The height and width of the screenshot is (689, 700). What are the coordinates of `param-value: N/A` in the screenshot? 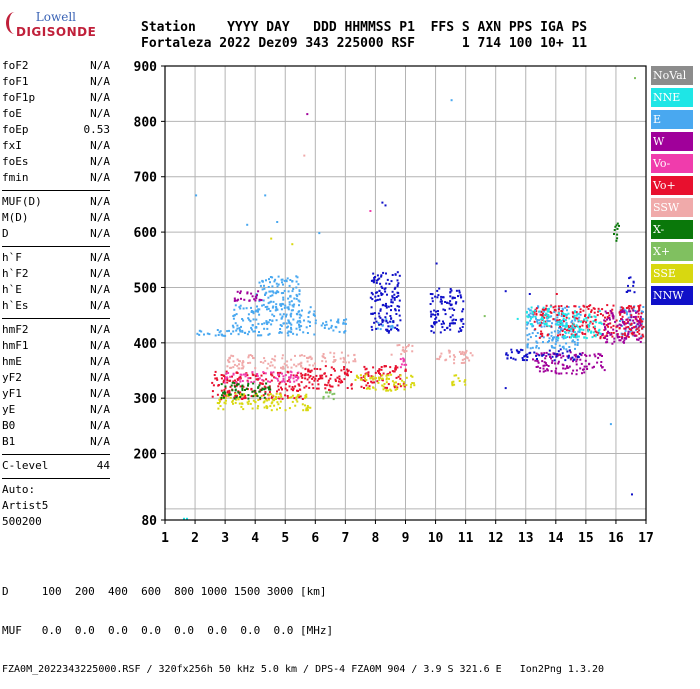 It's located at (100, 289).